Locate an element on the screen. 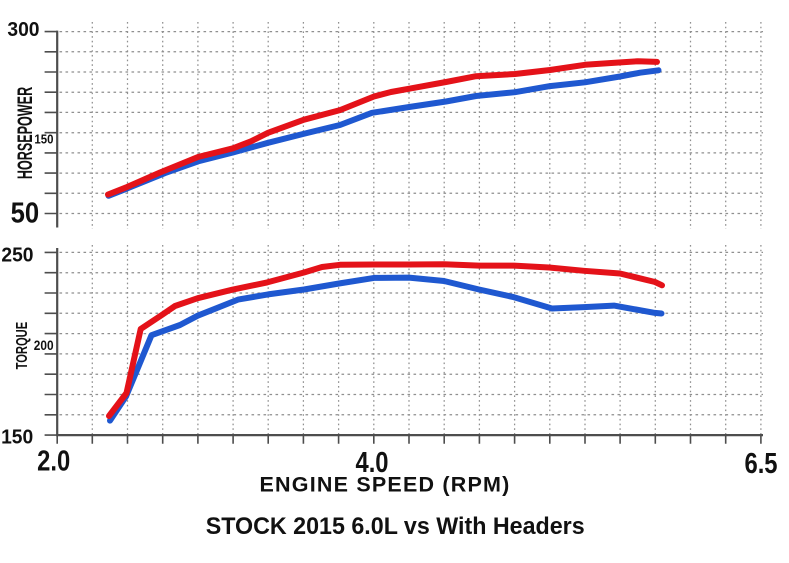 The width and height of the screenshot is (789, 563). svg-text: 6.5 is located at coordinates (760, 463).